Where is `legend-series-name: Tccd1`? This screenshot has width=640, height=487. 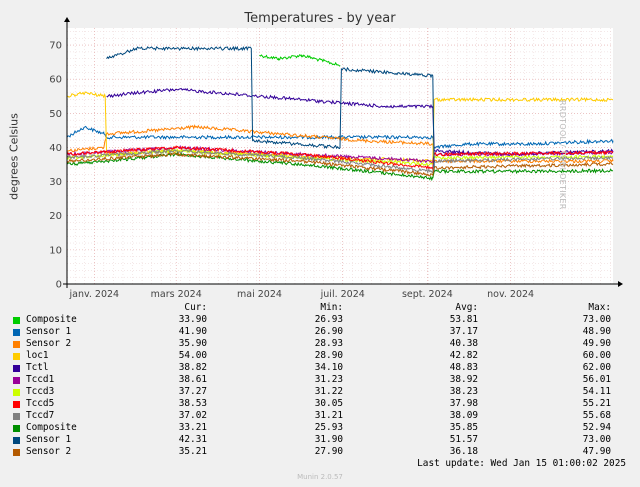
legend-series-name: Tccd1 is located at coordinates (40, 379).